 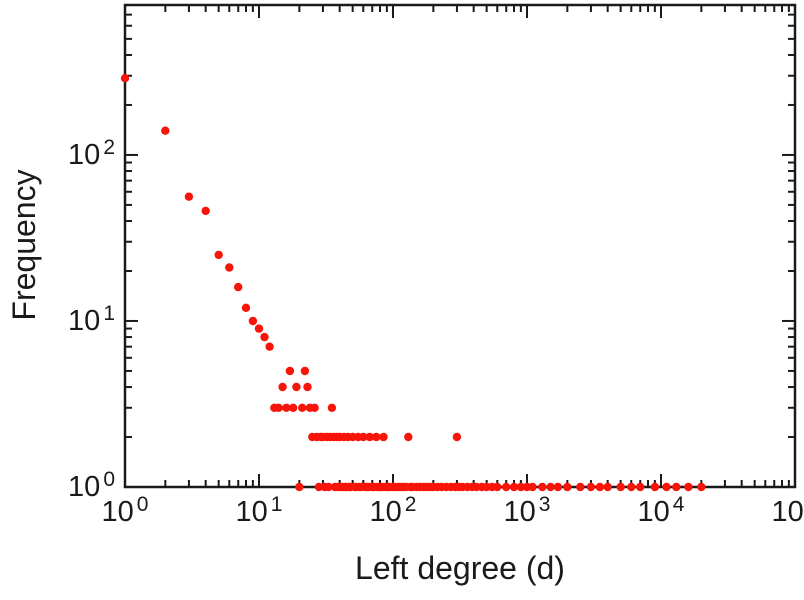 I want to click on tick-exponent: 4, so click(x=678, y=504).